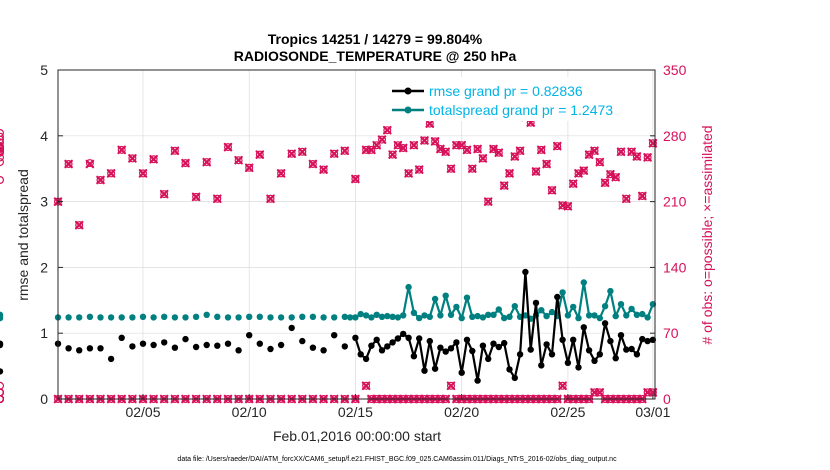 The width and height of the screenshot is (830, 470). Describe the element at coordinates (675, 202) in the screenshot. I see `y-right-tick-label: 210` at that location.